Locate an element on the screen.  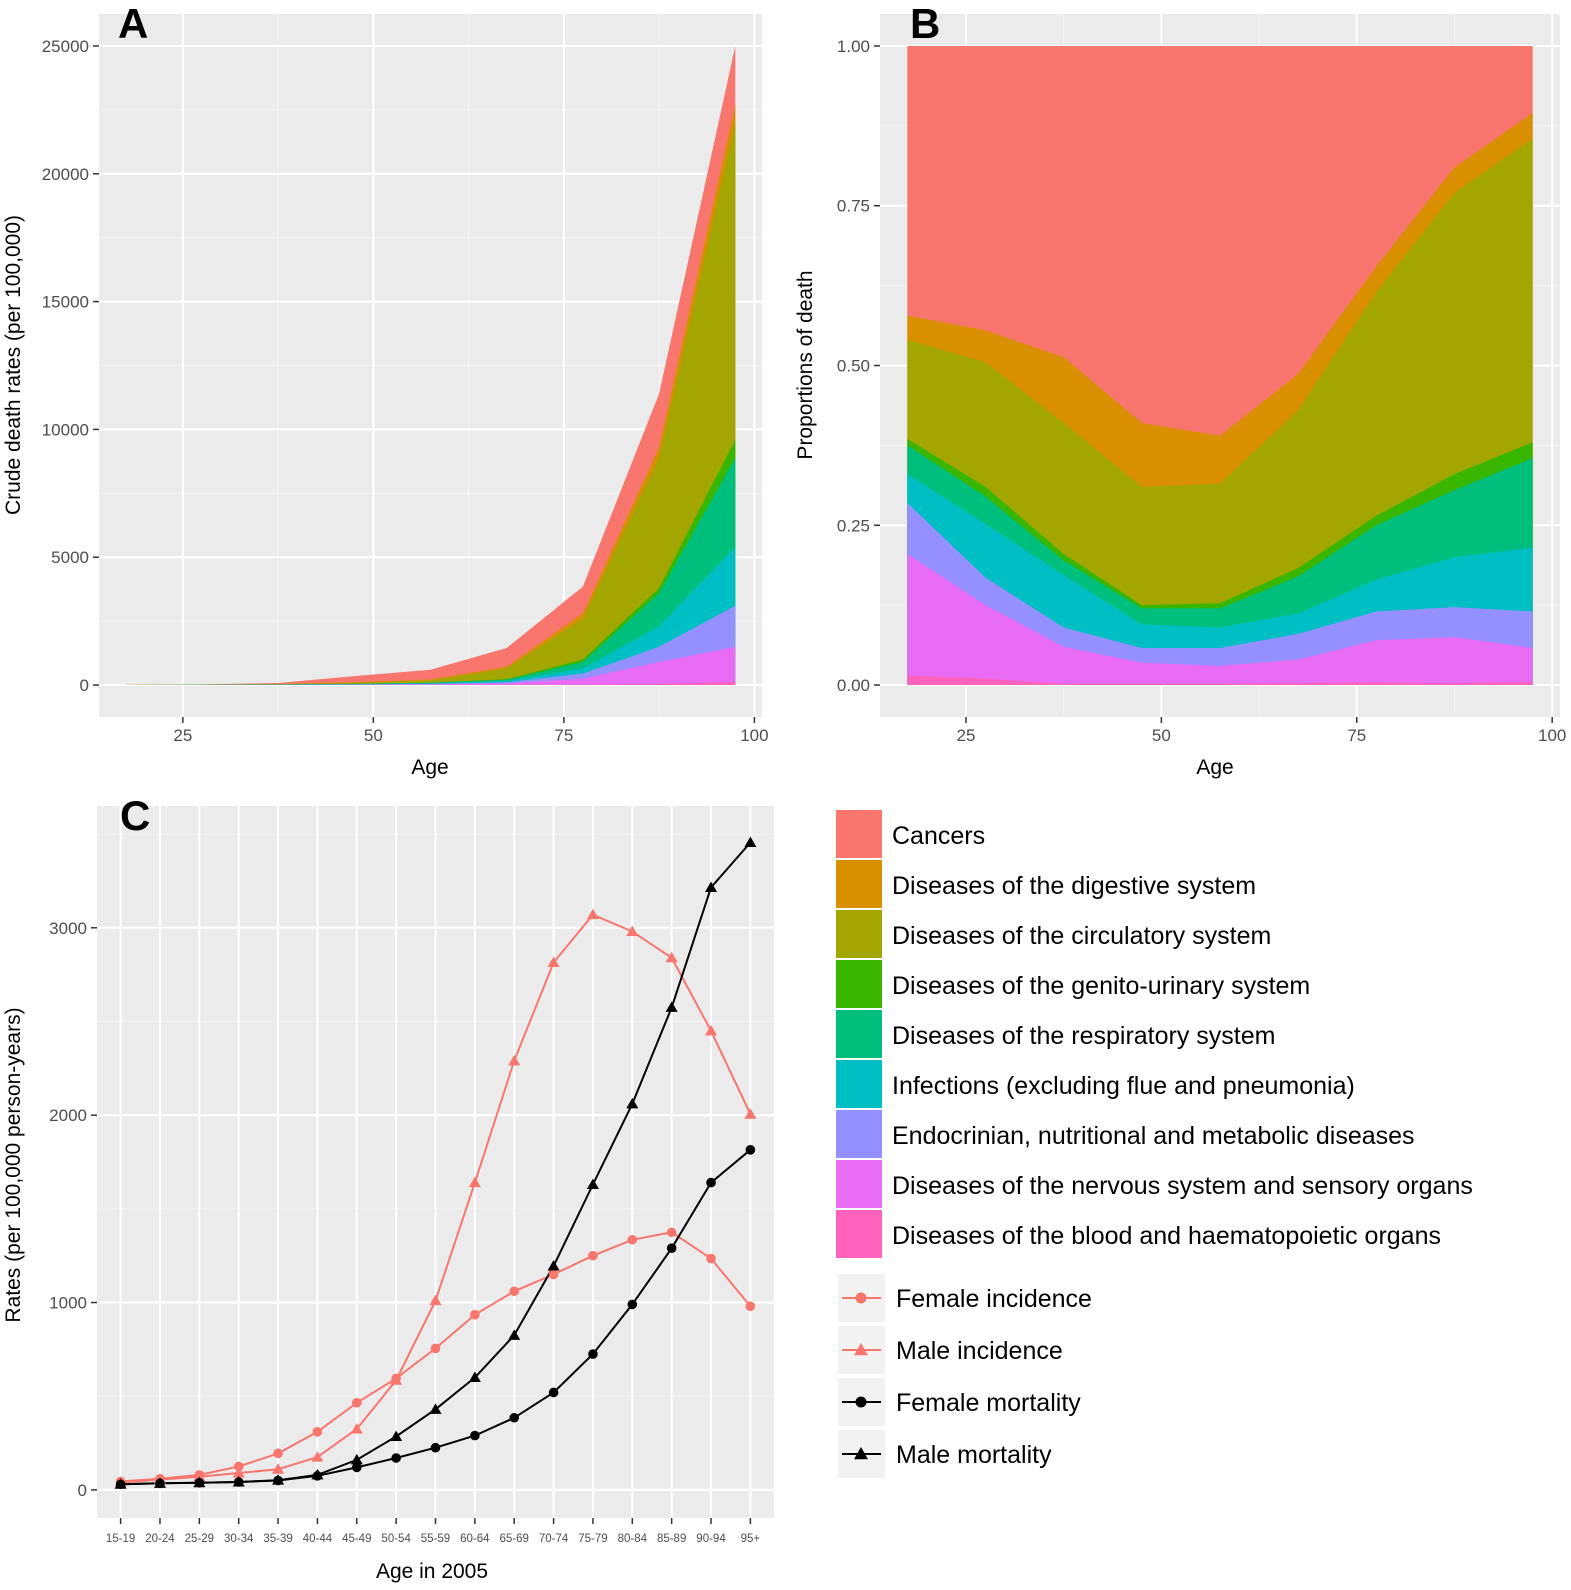
c-x-tick-label: 20-24 is located at coordinates (160, 1539).